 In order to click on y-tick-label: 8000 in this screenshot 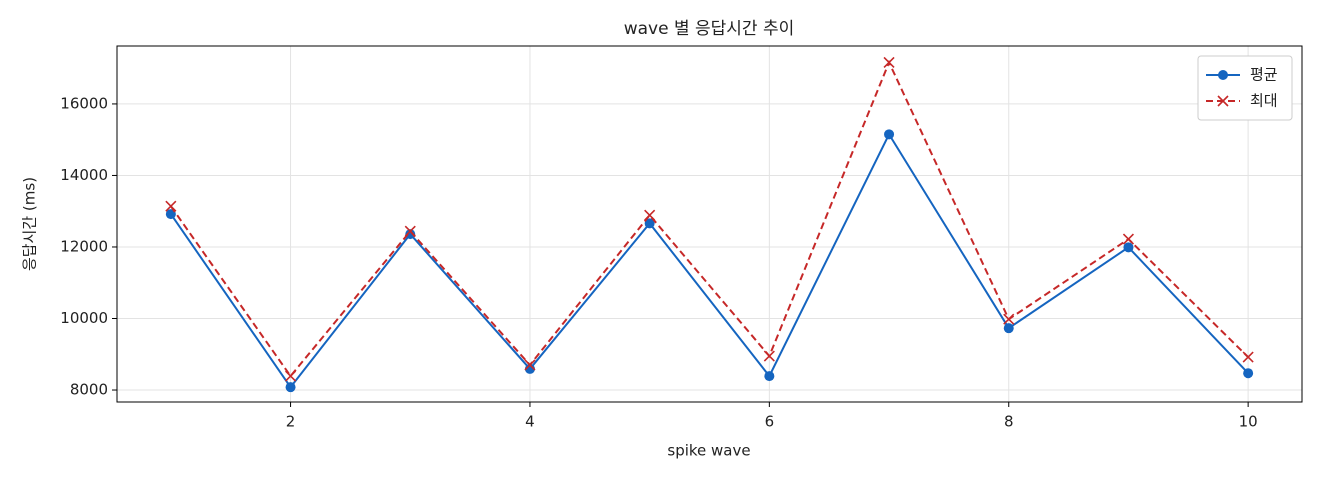, I will do `click(89, 390)`.